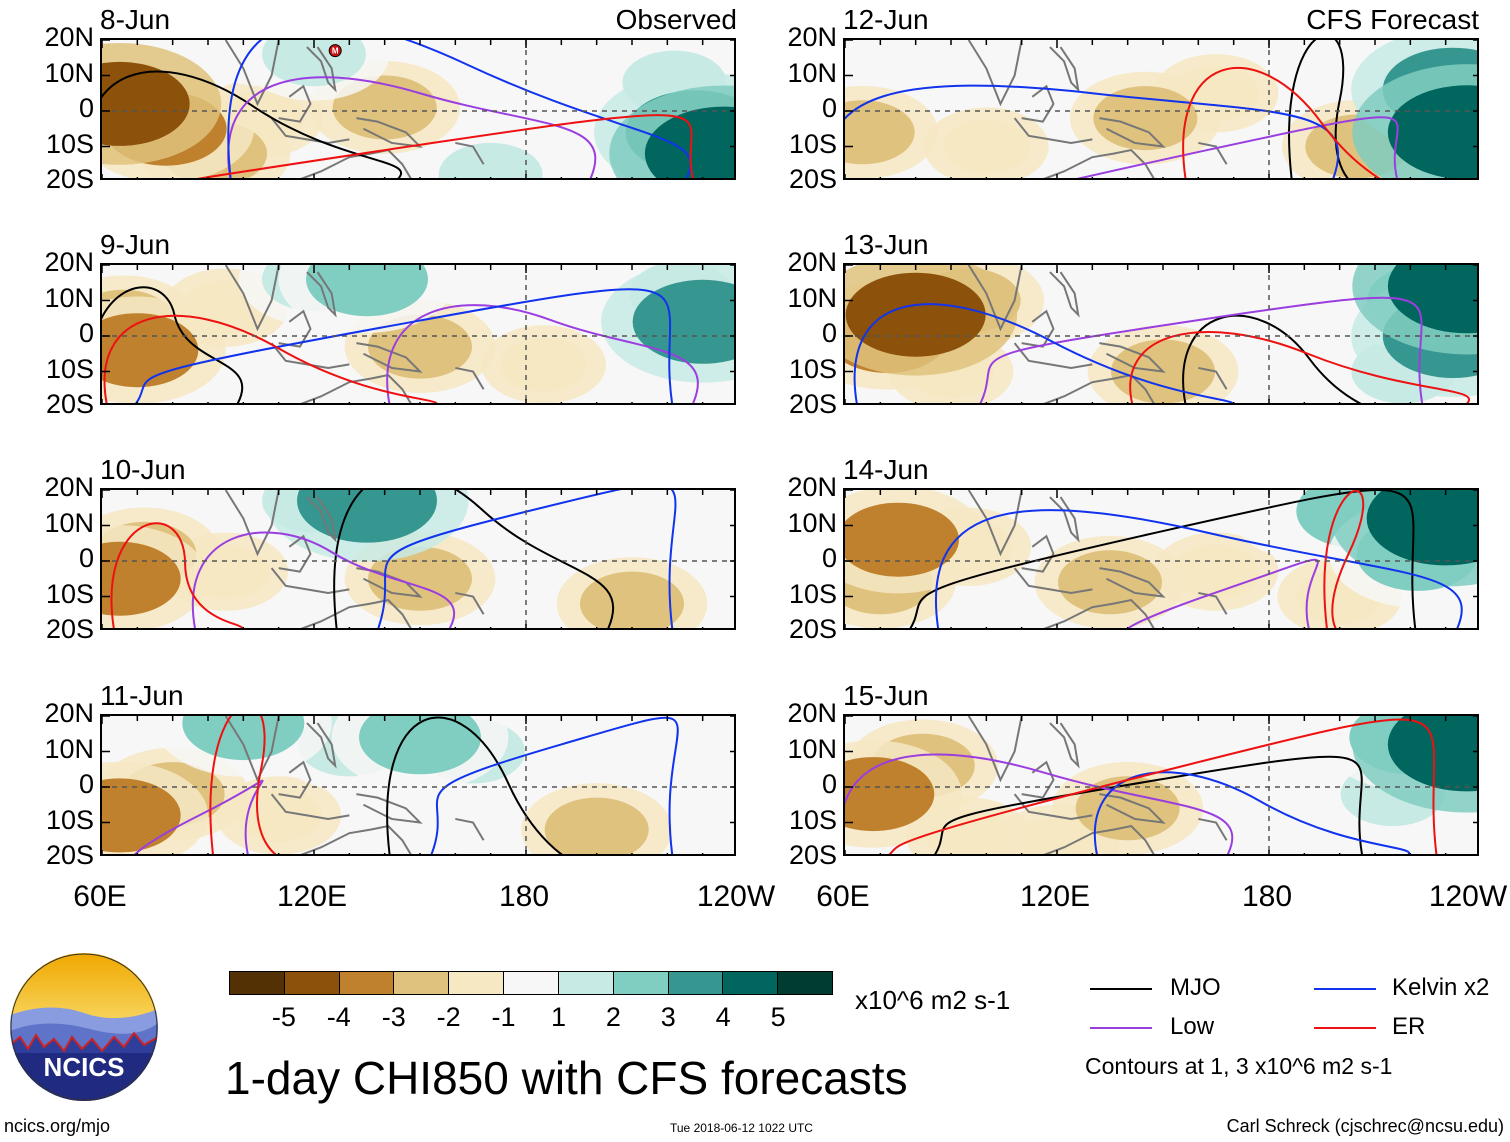 The image size is (1510, 1142). Describe the element at coordinates (1392, 19) in the screenshot. I see `forecast-label: CFS Forecast` at that location.